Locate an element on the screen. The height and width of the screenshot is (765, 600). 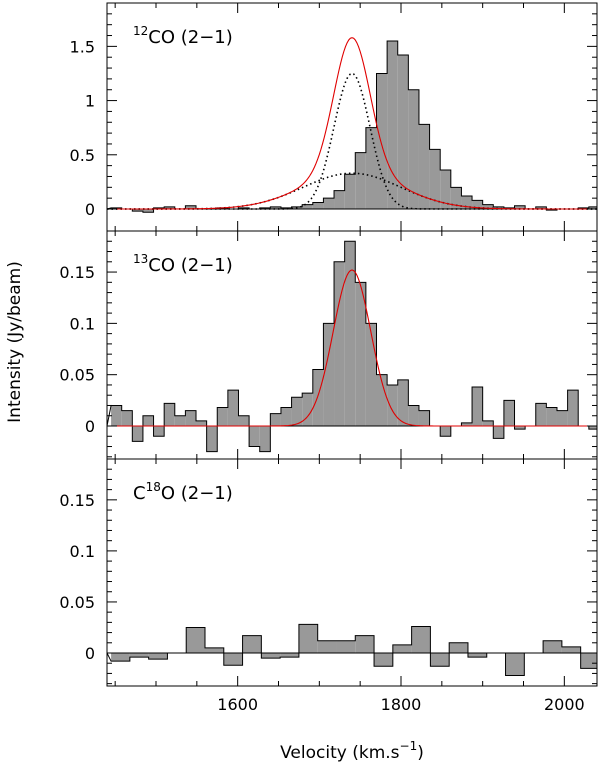
panel-1-ytick-label: 1.5 is located at coordinates (82, 46).